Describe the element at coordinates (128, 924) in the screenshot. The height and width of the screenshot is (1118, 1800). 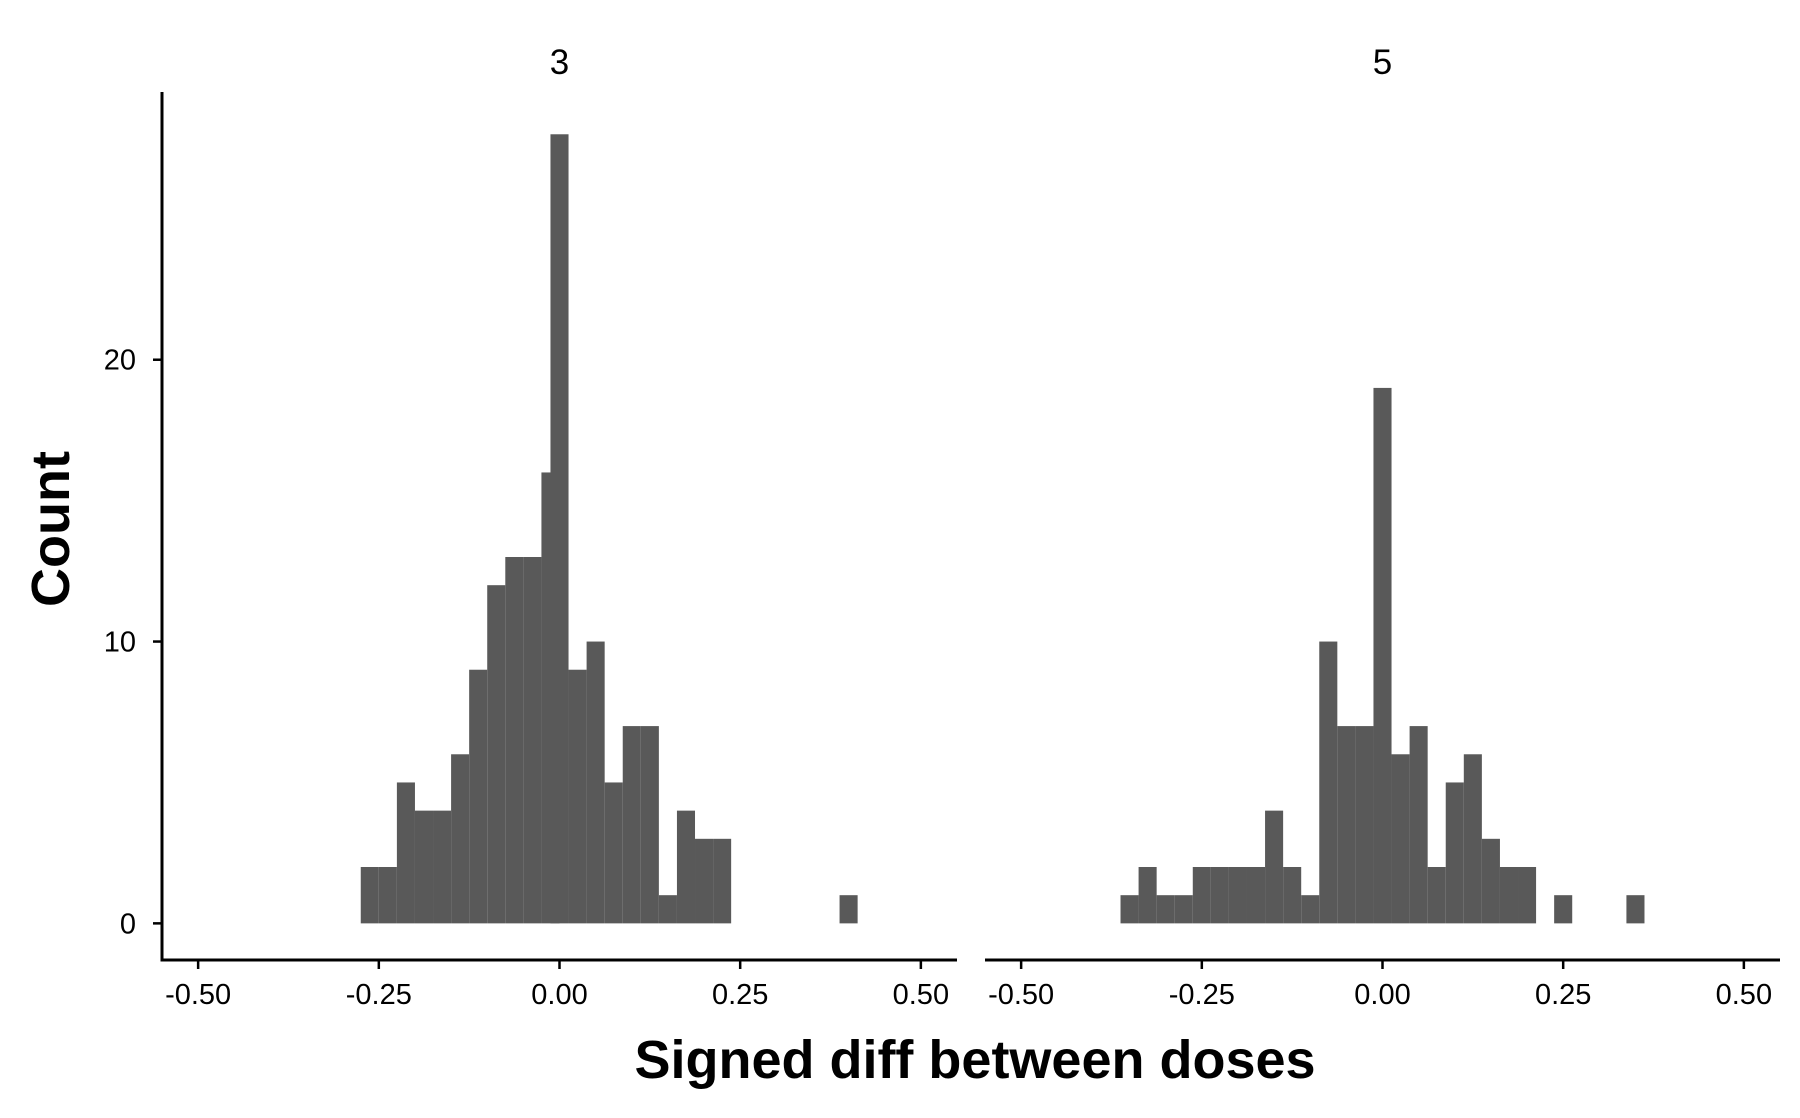
I see `y-tick-label: 0` at that location.